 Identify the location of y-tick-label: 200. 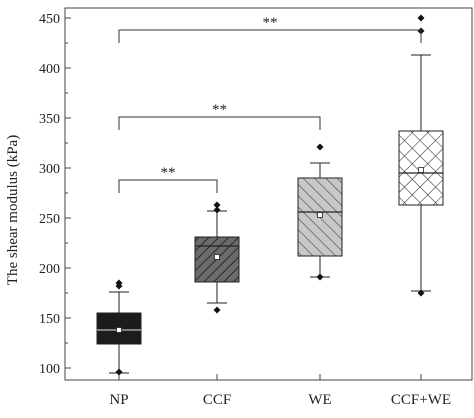
(49, 269).